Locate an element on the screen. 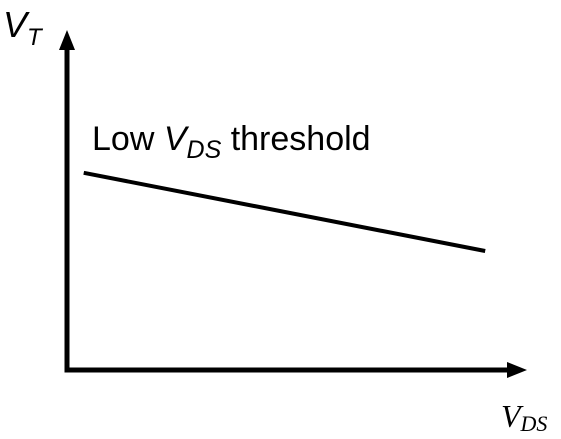  y-axis-arrow-icon is located at coordinates (67, 40).